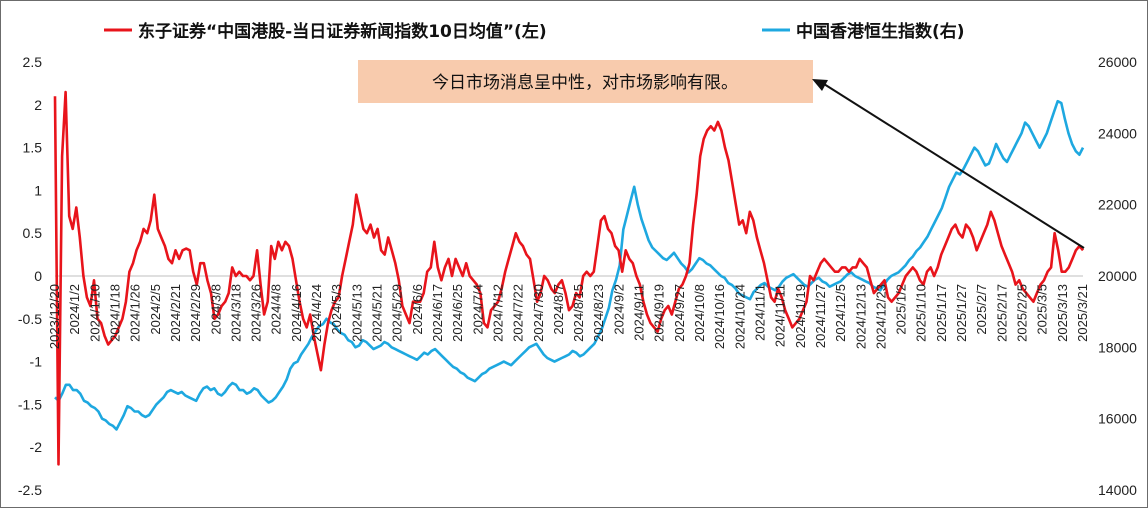  I want to click on x-tick-label: 2024/12/5, so click(840, 313).